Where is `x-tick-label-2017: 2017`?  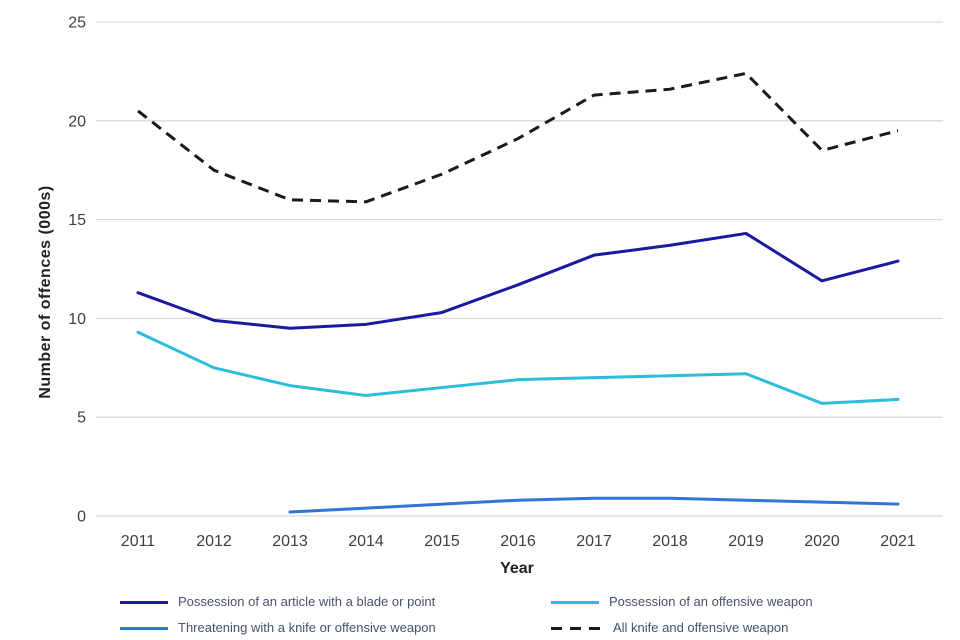
x-tick-label-2017: 2017 is located at coordinates (594, 541).